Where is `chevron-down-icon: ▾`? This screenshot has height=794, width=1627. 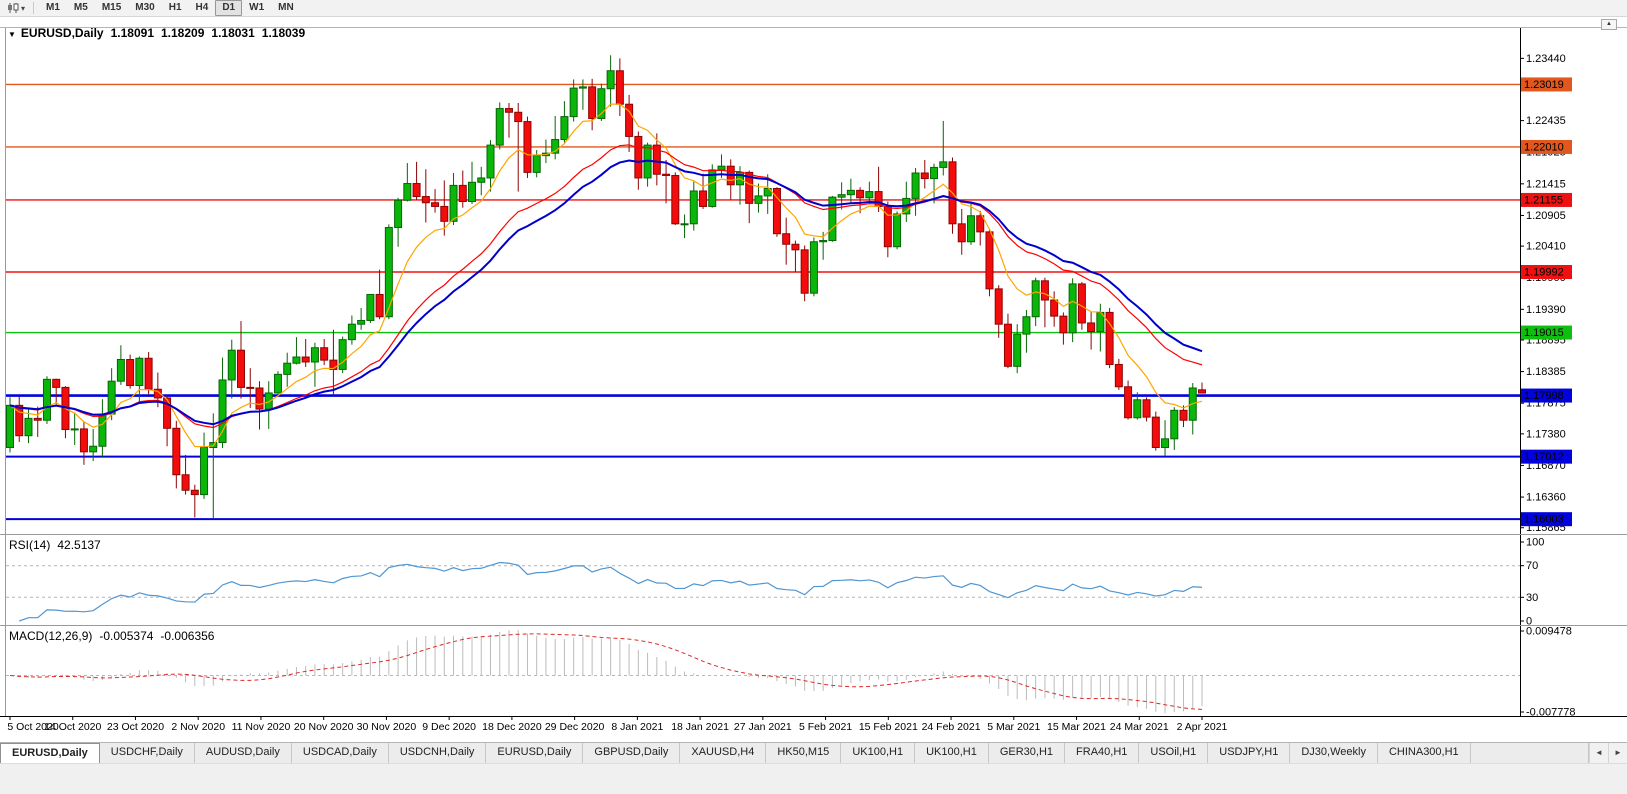
chevron-down-icon: ▾ is located at coordinates (23, 8).